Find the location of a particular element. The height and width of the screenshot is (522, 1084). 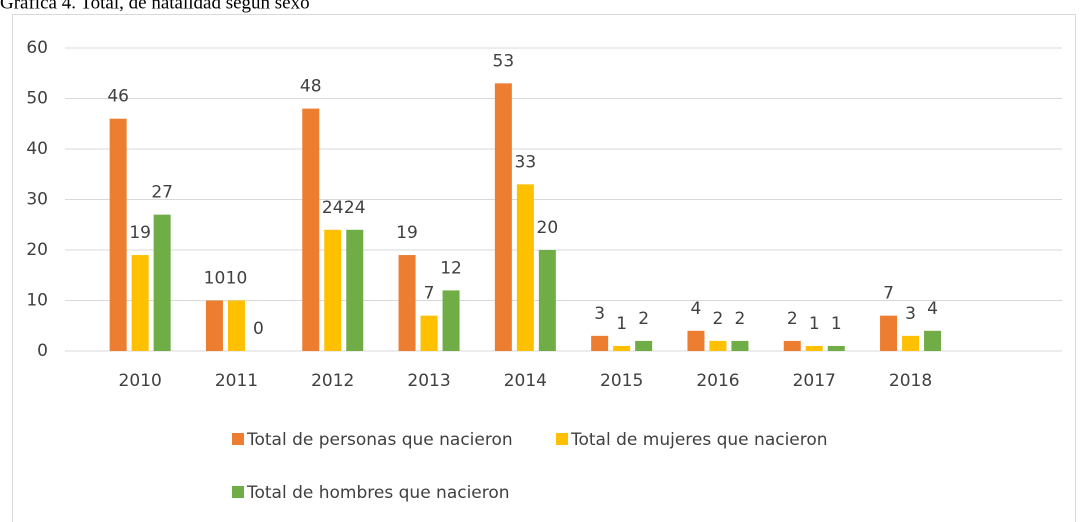

x-tick-label: 2018 is located at coordinates (910, 381).